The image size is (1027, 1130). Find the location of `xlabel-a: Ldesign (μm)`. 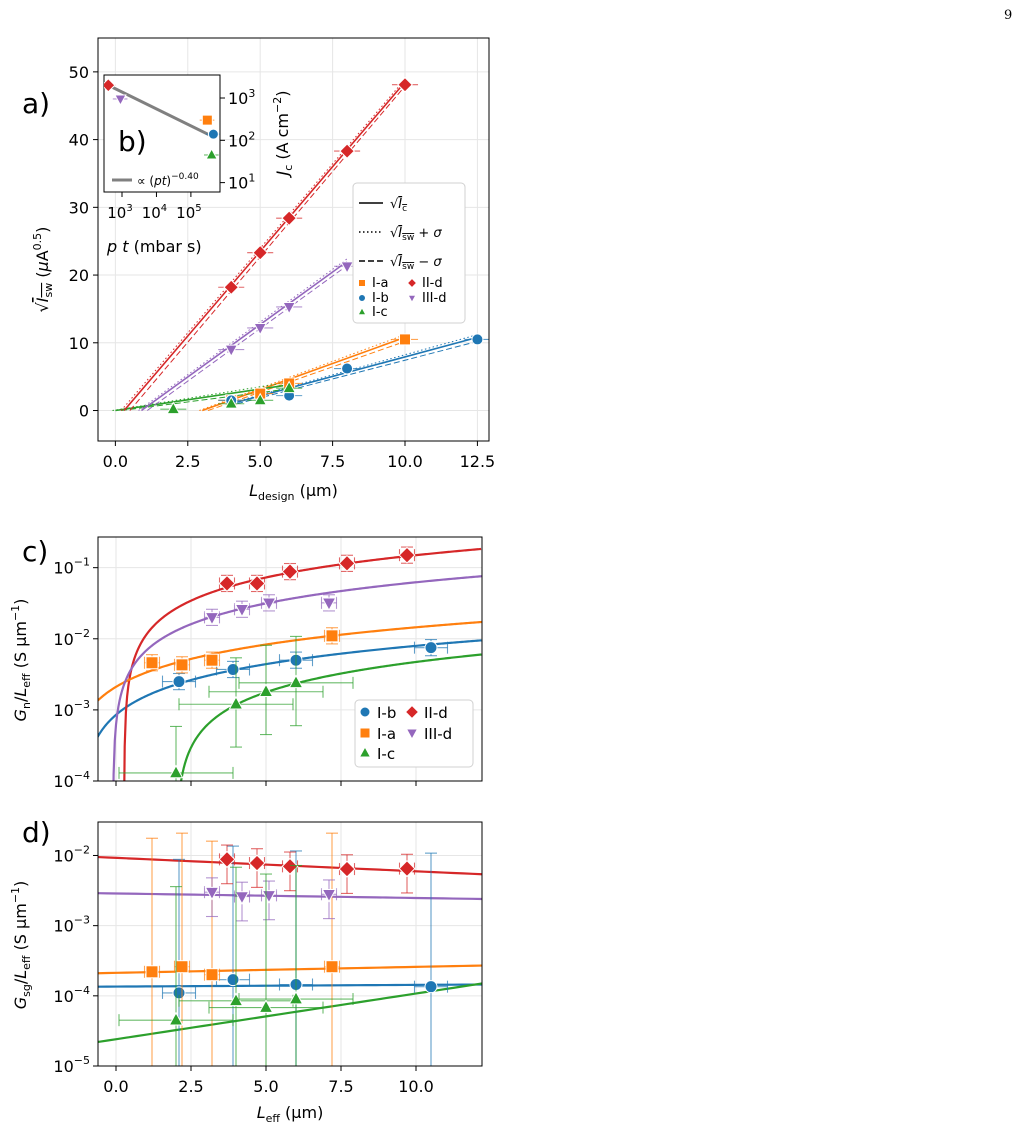

xlabel-a: Ldesign (μm) is located at coordinates (293, 492).